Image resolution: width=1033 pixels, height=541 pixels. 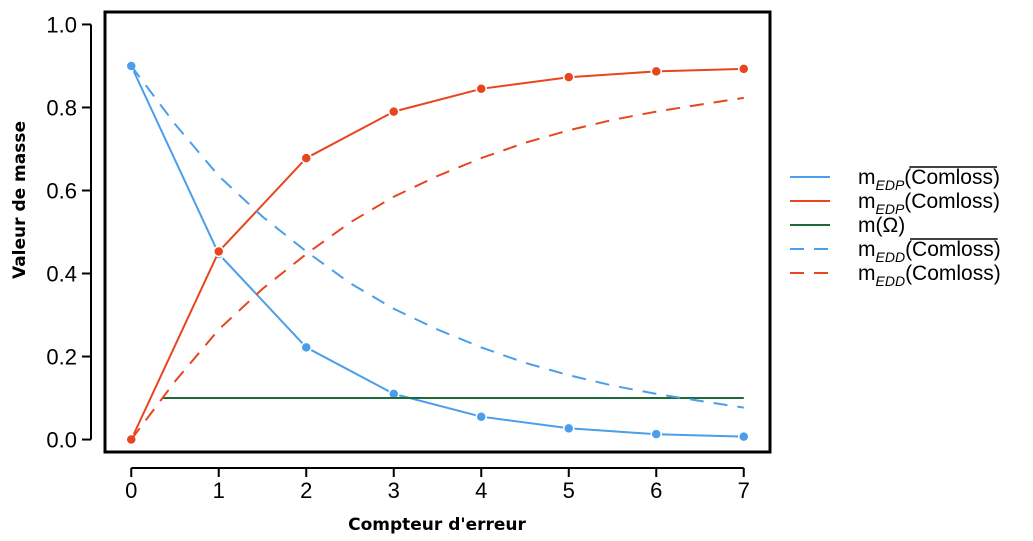 I want to click on x-tick-label: 0, so click(x=131, y=490).